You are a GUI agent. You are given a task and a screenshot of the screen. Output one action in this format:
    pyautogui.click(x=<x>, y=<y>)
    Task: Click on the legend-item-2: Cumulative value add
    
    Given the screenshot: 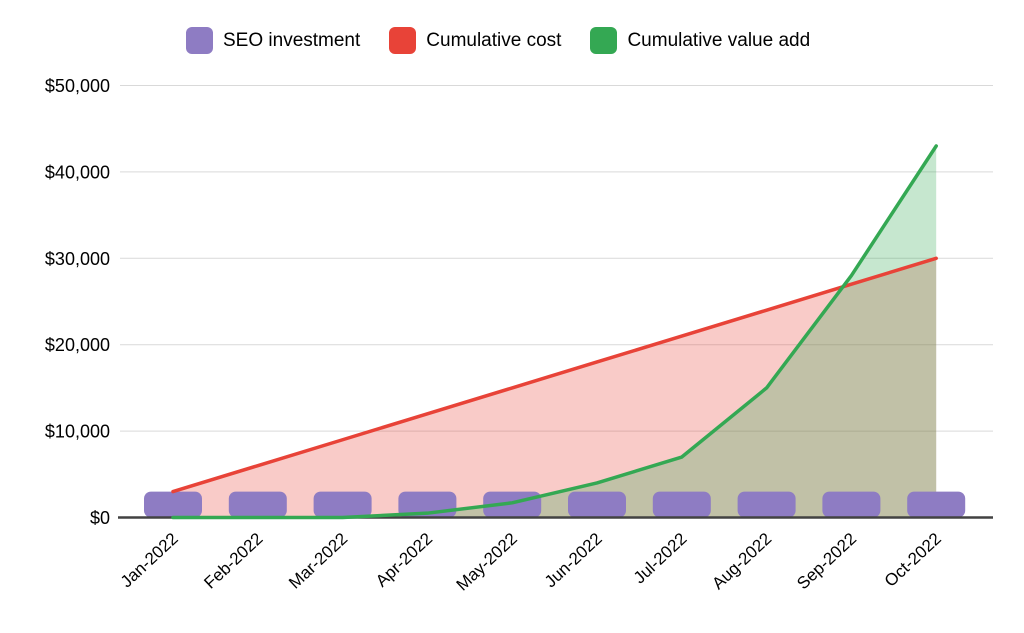 What is the action you would take?
    pyautogui.click(x=700, y=40)
    